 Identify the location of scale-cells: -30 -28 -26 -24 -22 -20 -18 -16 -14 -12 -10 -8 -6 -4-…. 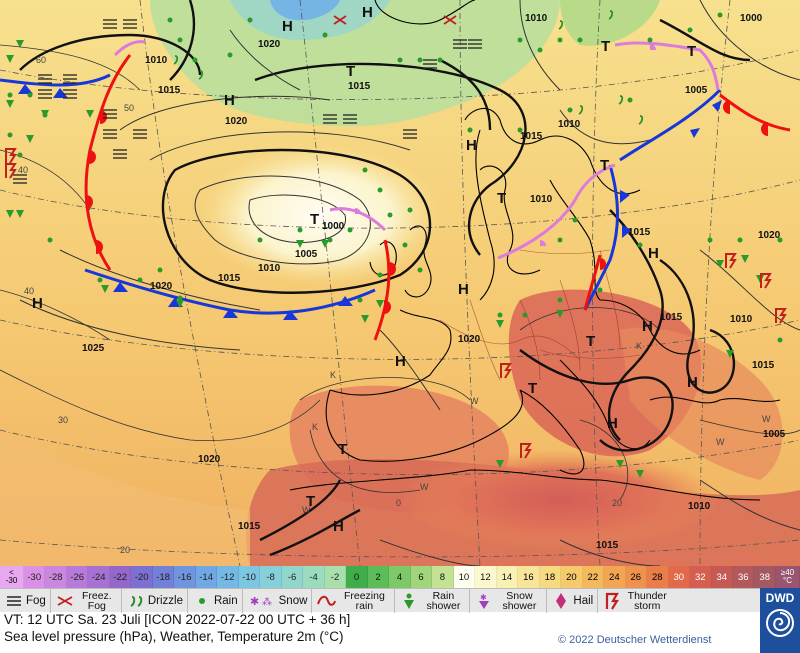
(400, 577).